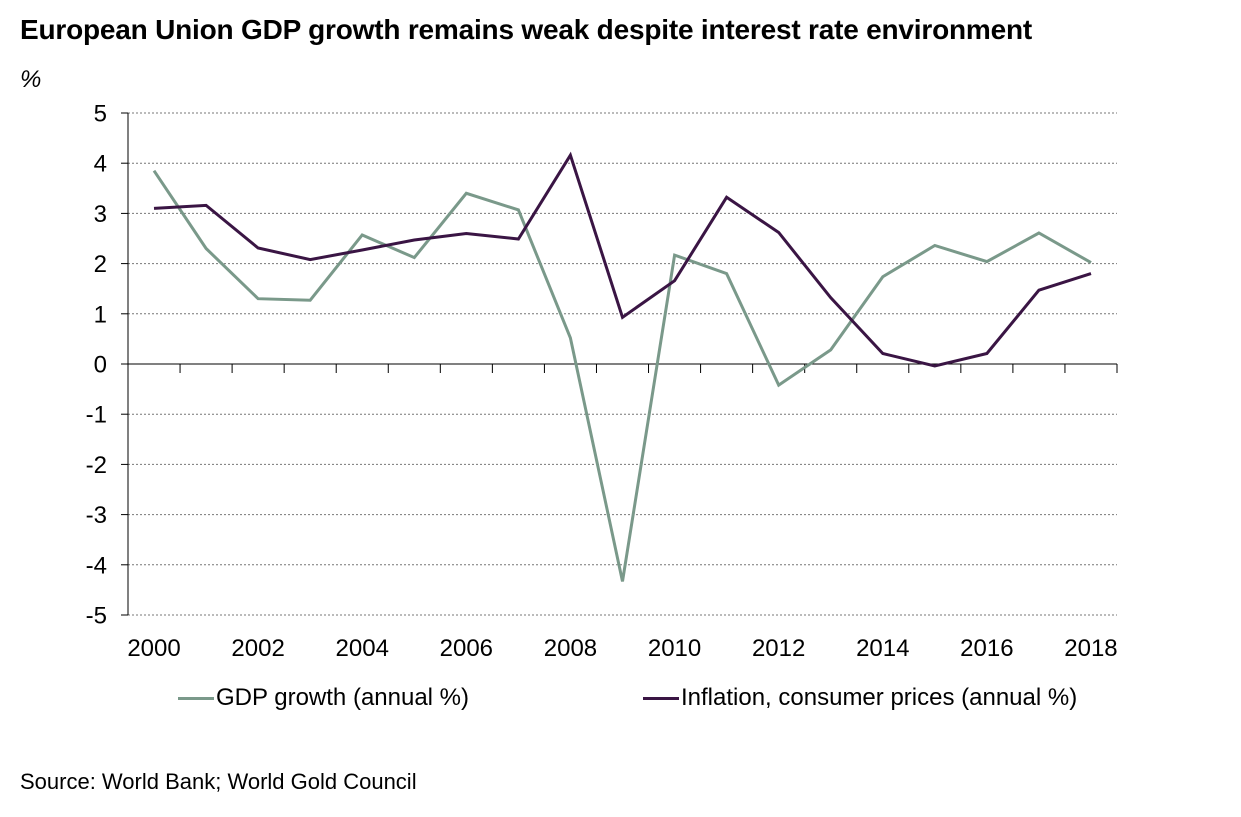  What do you see at coordinates (343, 697) in the screenshot?
I see `legend-label-gdp: GDP growth (annual %)` at bounding box center [343, 697].